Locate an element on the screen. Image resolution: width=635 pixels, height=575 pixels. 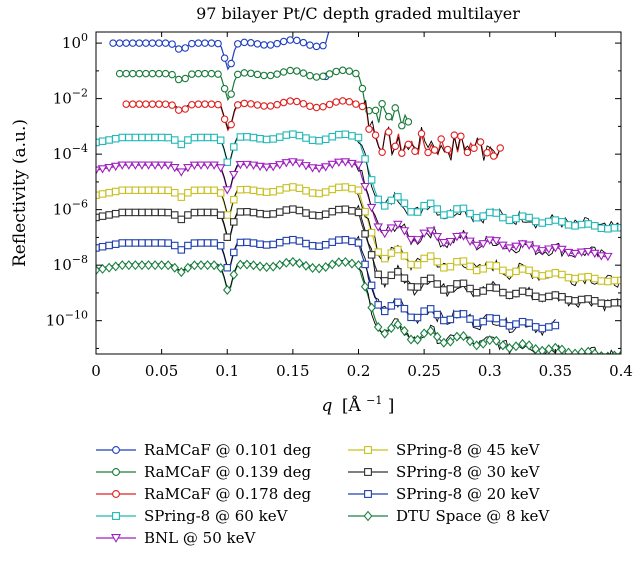
y-tick-label: 10⁻⁶ is located at coordinates (70, 208).